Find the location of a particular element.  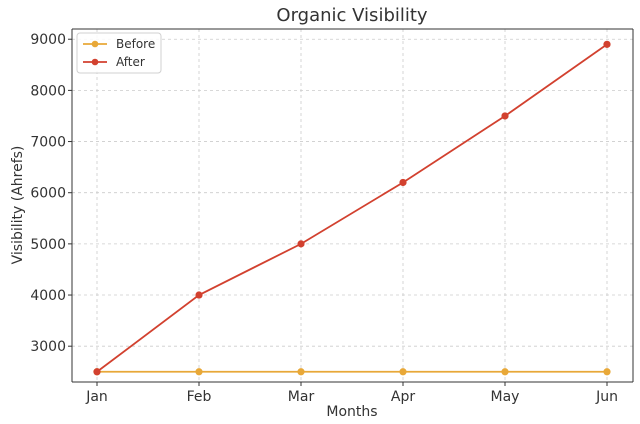

legend-item-before: Before is located at coordinates (119, 44).